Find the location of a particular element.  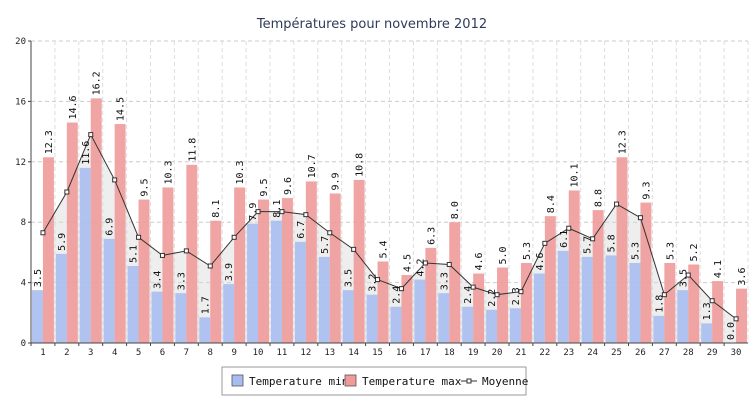

data-label-max: 4.6 is located at coordinates (479, 261).